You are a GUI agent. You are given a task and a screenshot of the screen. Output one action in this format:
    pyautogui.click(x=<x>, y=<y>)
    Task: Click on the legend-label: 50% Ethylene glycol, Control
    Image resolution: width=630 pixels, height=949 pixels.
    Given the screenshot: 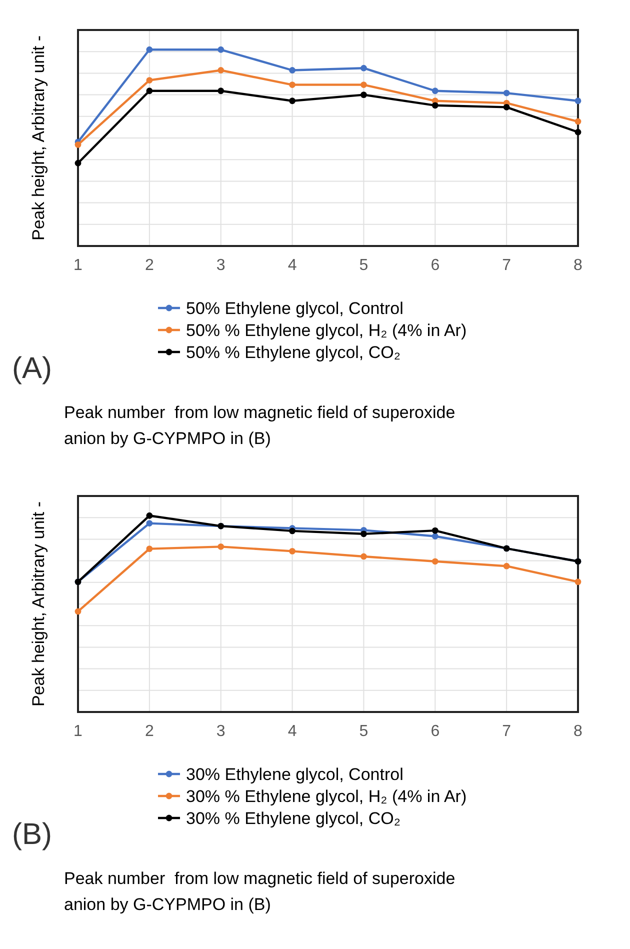 What is the action you would take?
    pyautogui.click(x=295, y=308)
    